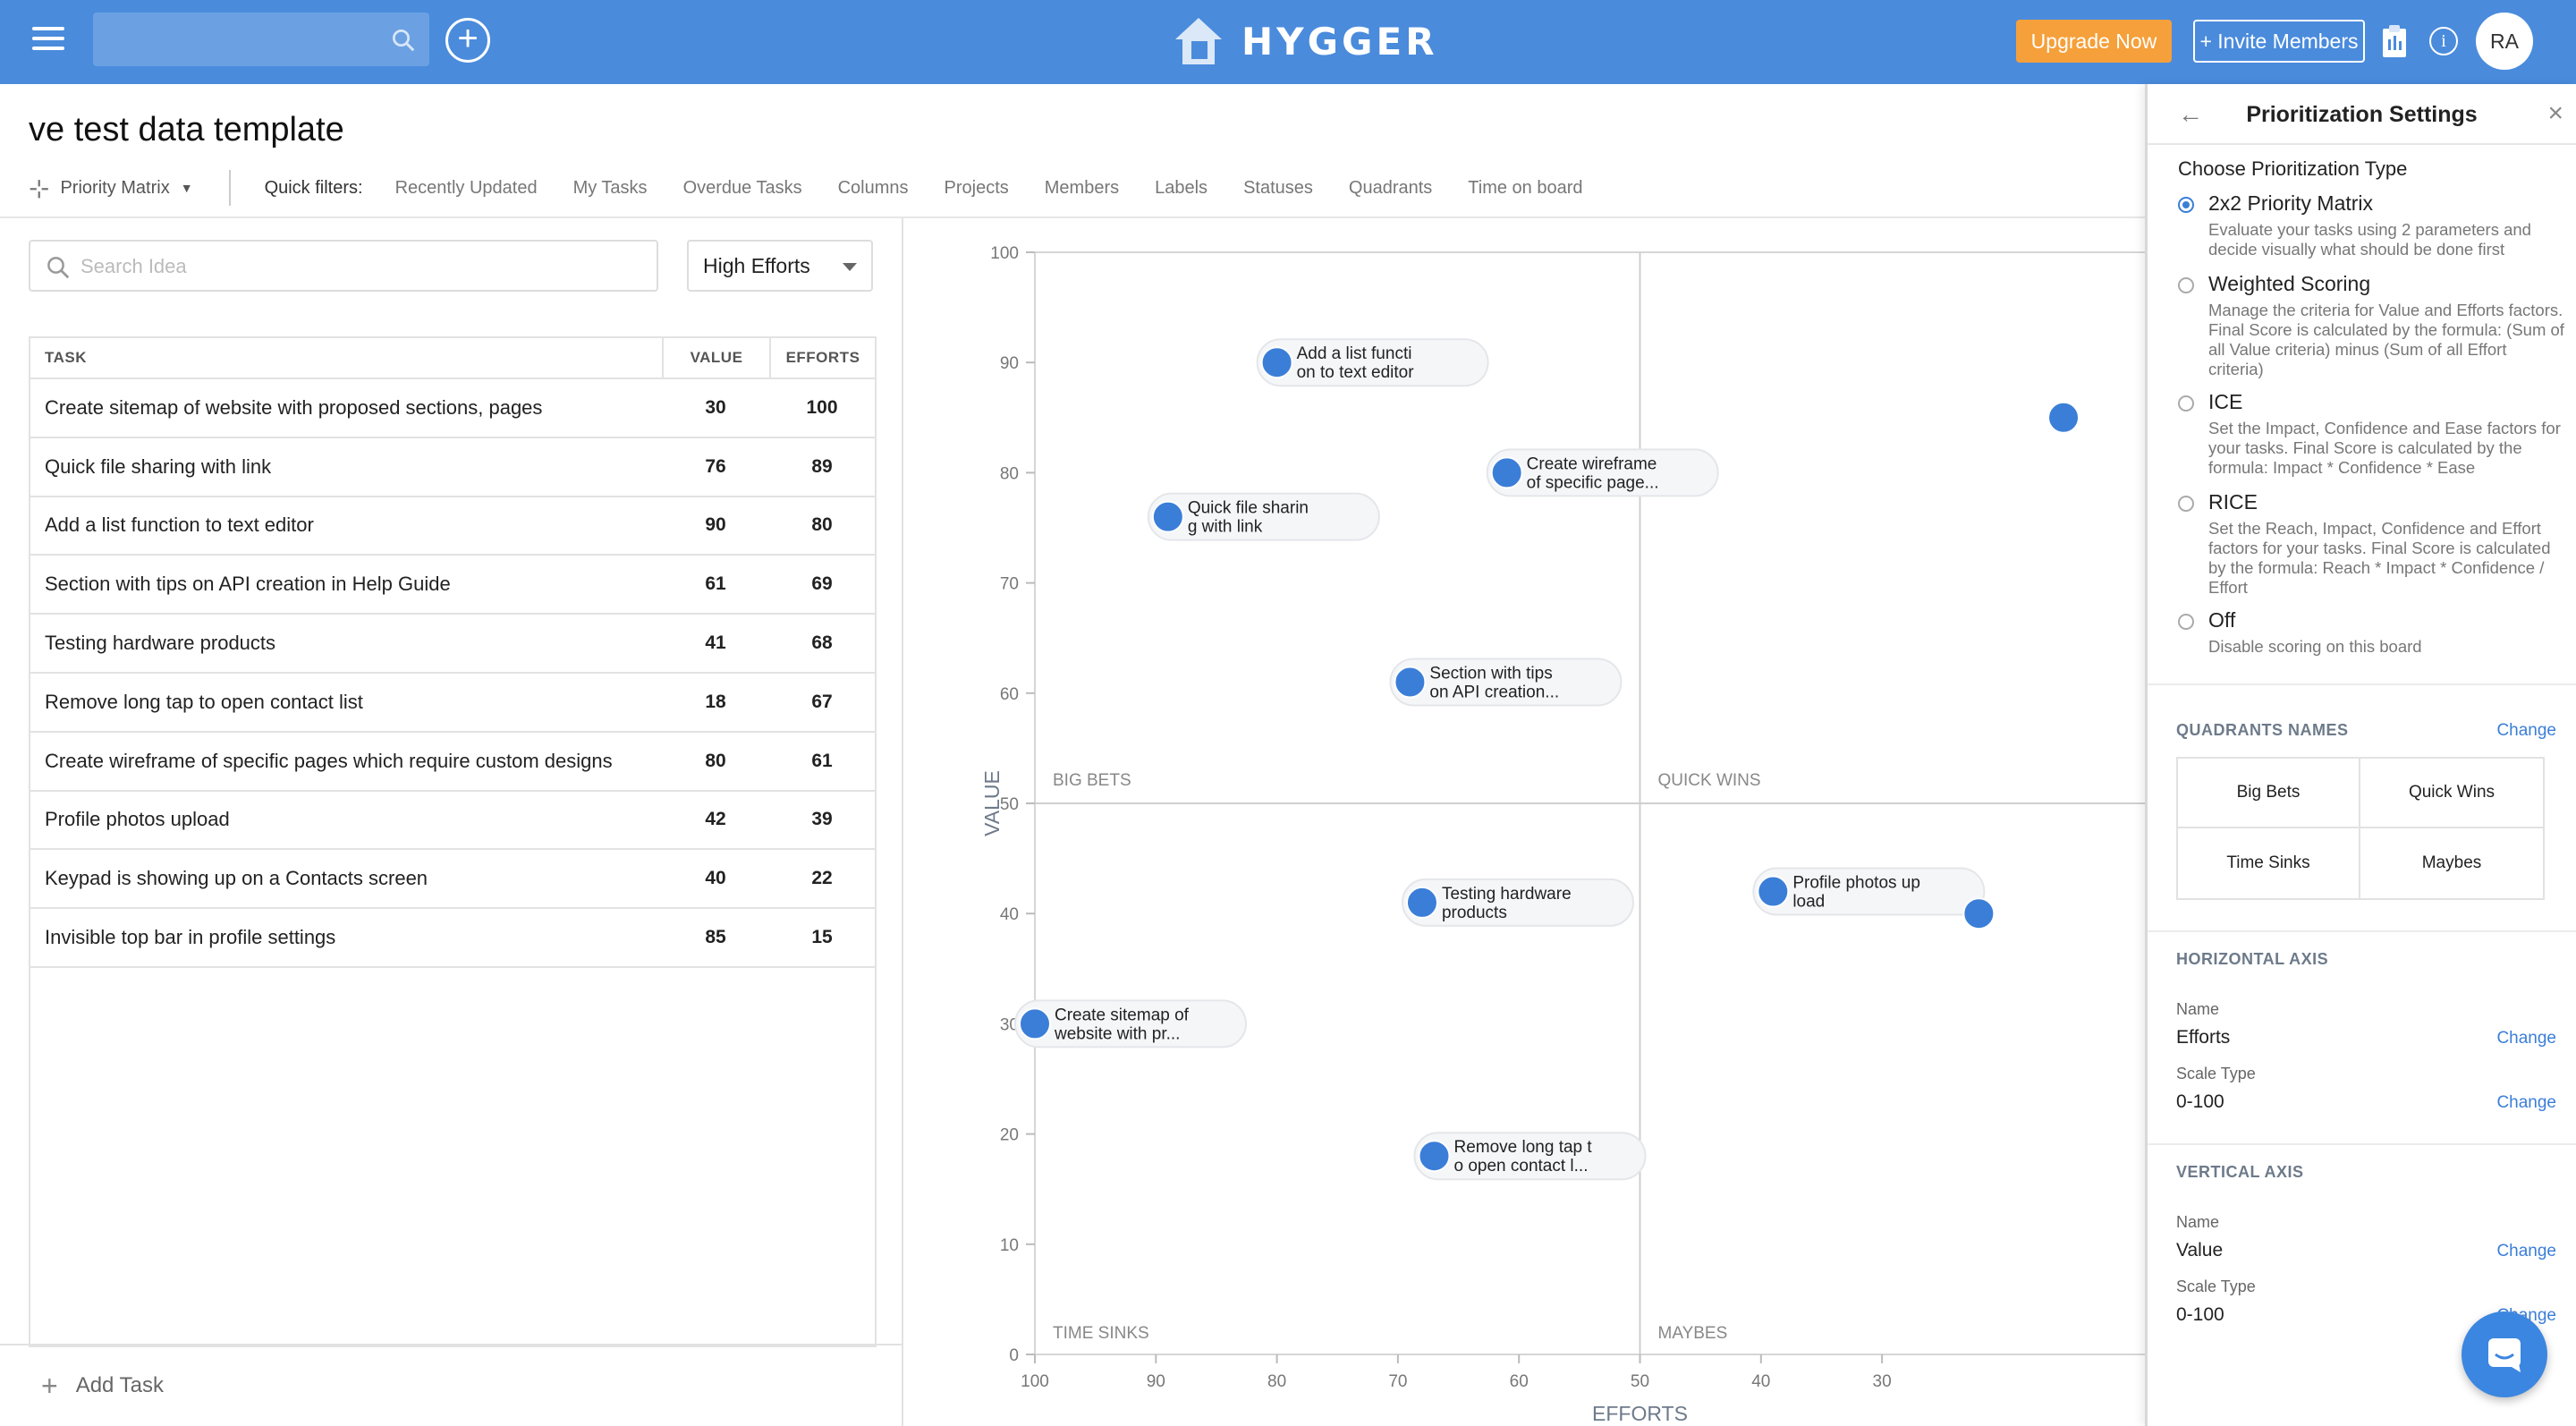 The width and height of the screenshot is (2576, 1426). I want to click on task-value: 76, so click(715, 466).